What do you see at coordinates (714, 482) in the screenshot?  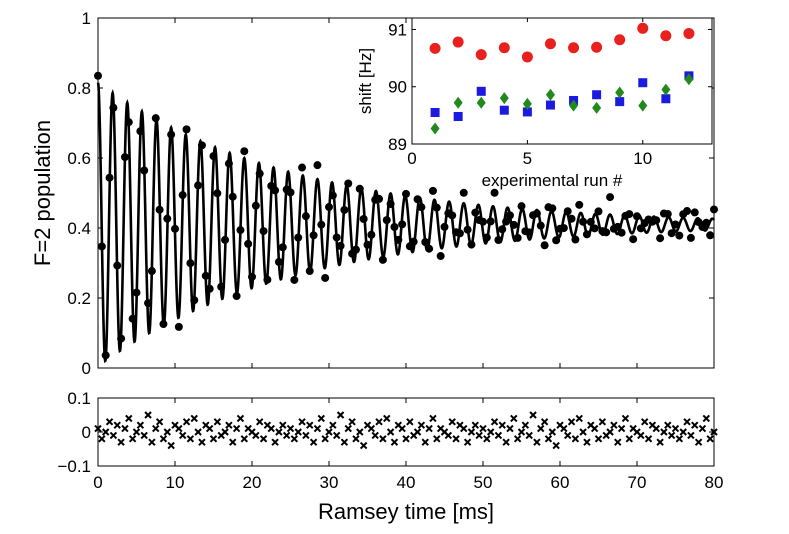 I see `residual-xtick-label: 80` at bounding box center [714, 482].